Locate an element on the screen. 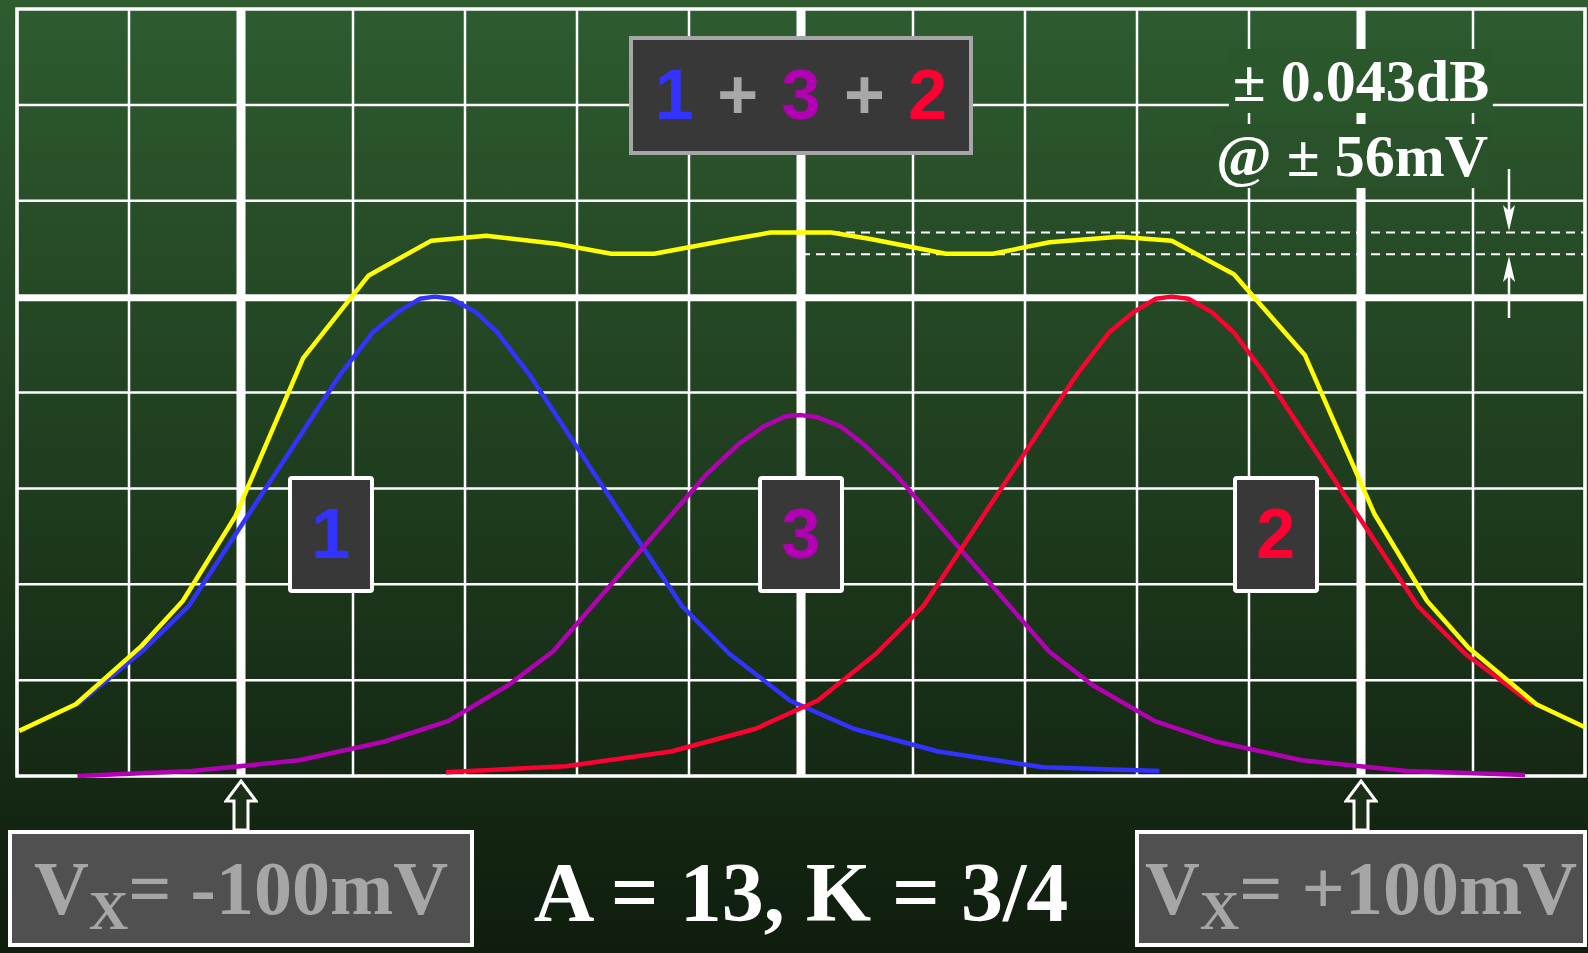 The image size is (1588, 953). text: @ ± 56mV is located at coordinates (1352, 156).